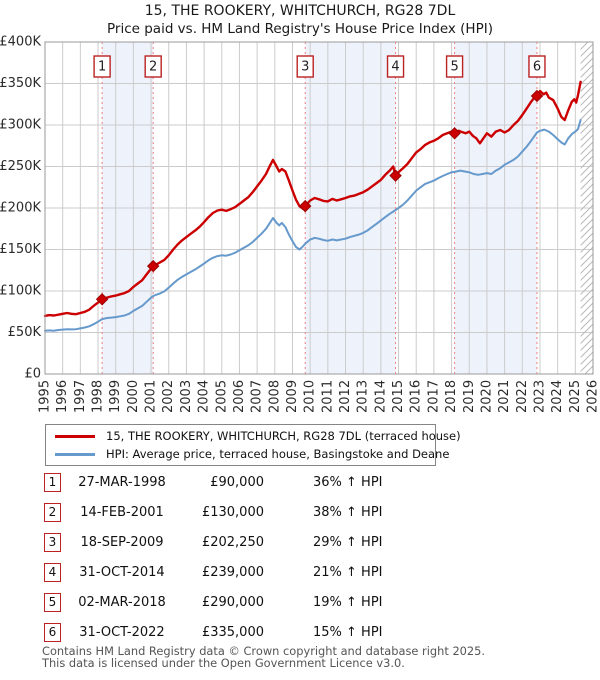 This screenshot has width=600, height=680. What do you see at coordinates (32, 374) in the screenshot?
I see `y-tick-label: £0` at bounding box center [32, 374].